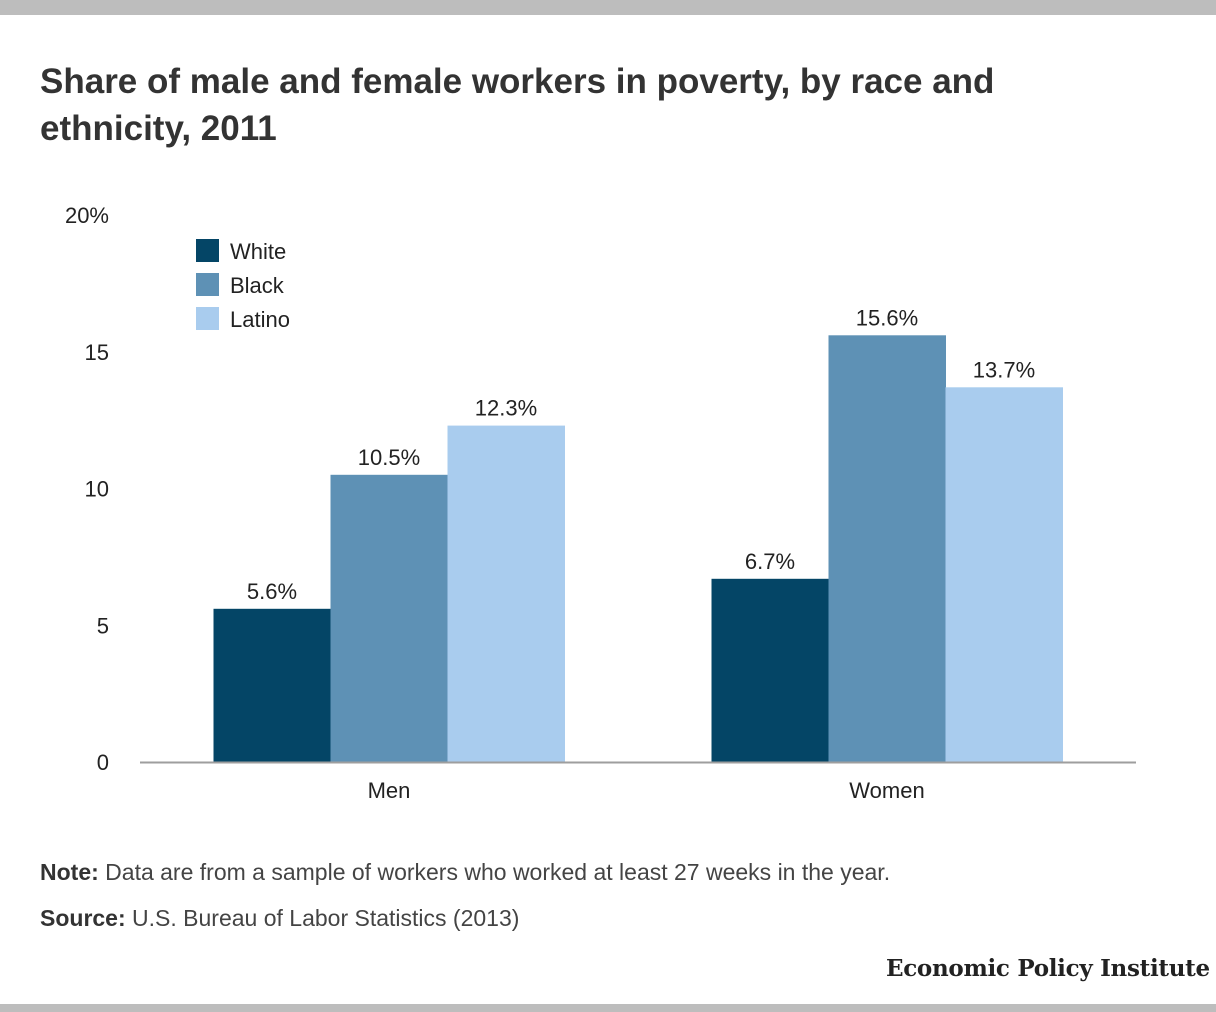 This screenshot has height=1012, width=1216. I want to click on legend-label: Black, so click(257, 285).